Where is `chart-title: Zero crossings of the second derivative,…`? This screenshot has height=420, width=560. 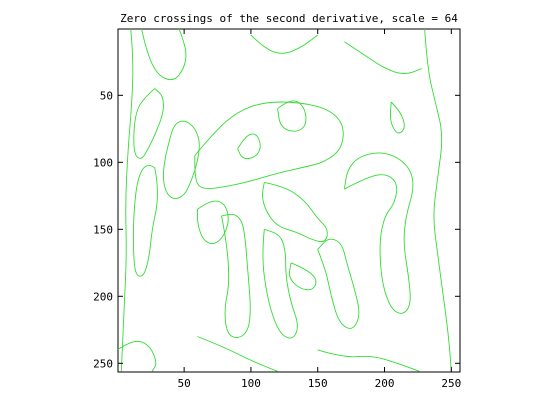
chart-title: Zero crossings of the second derivative,… is located at coordinates (289, 18).